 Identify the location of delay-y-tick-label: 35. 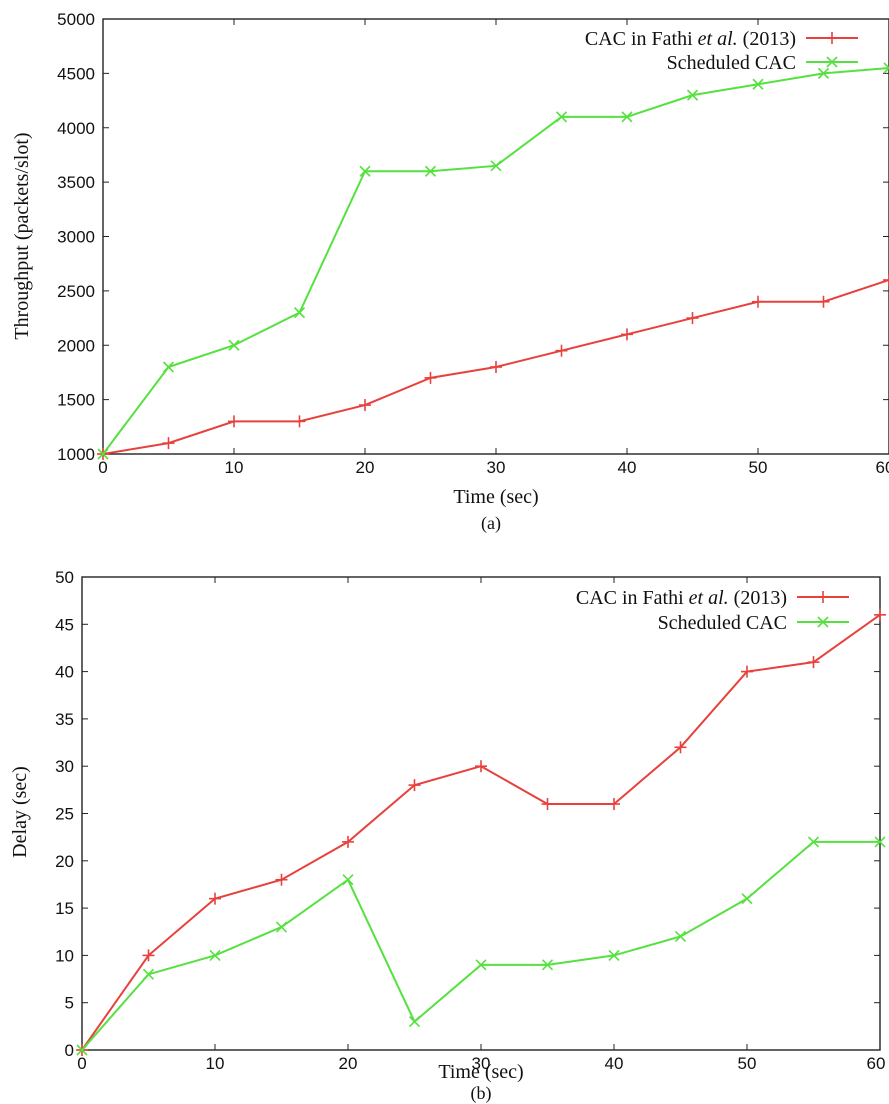
(64, 719).